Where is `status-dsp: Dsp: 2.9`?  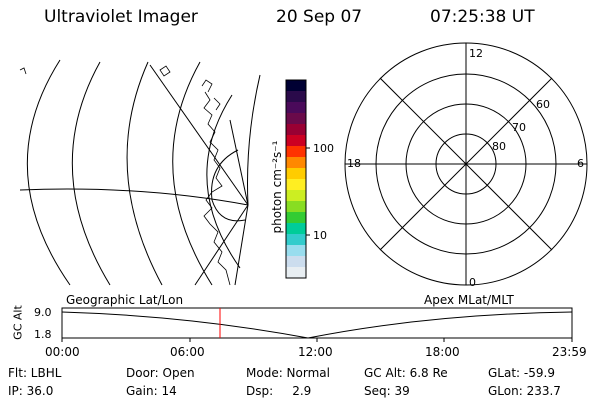
status-dsp: Dsp: 2.9 is located at coordinates (279, 391).